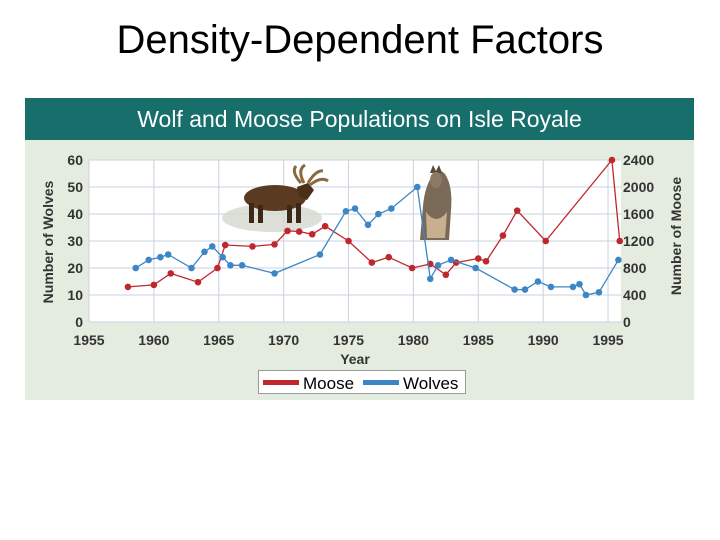 Image resolution: width=720 pixels, height=540 pixels. I want to click on legend-label-wolves: Wolves, so click(431, 383).